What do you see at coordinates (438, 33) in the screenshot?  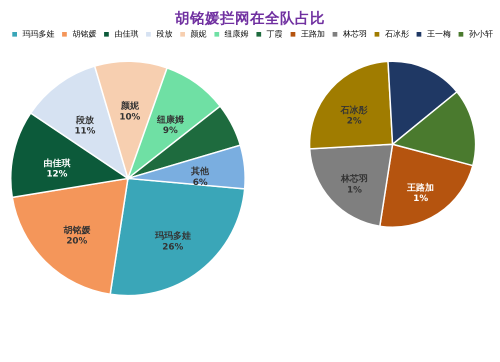 I see `legend-label: 王一梅` at bounding box center [438, 33].